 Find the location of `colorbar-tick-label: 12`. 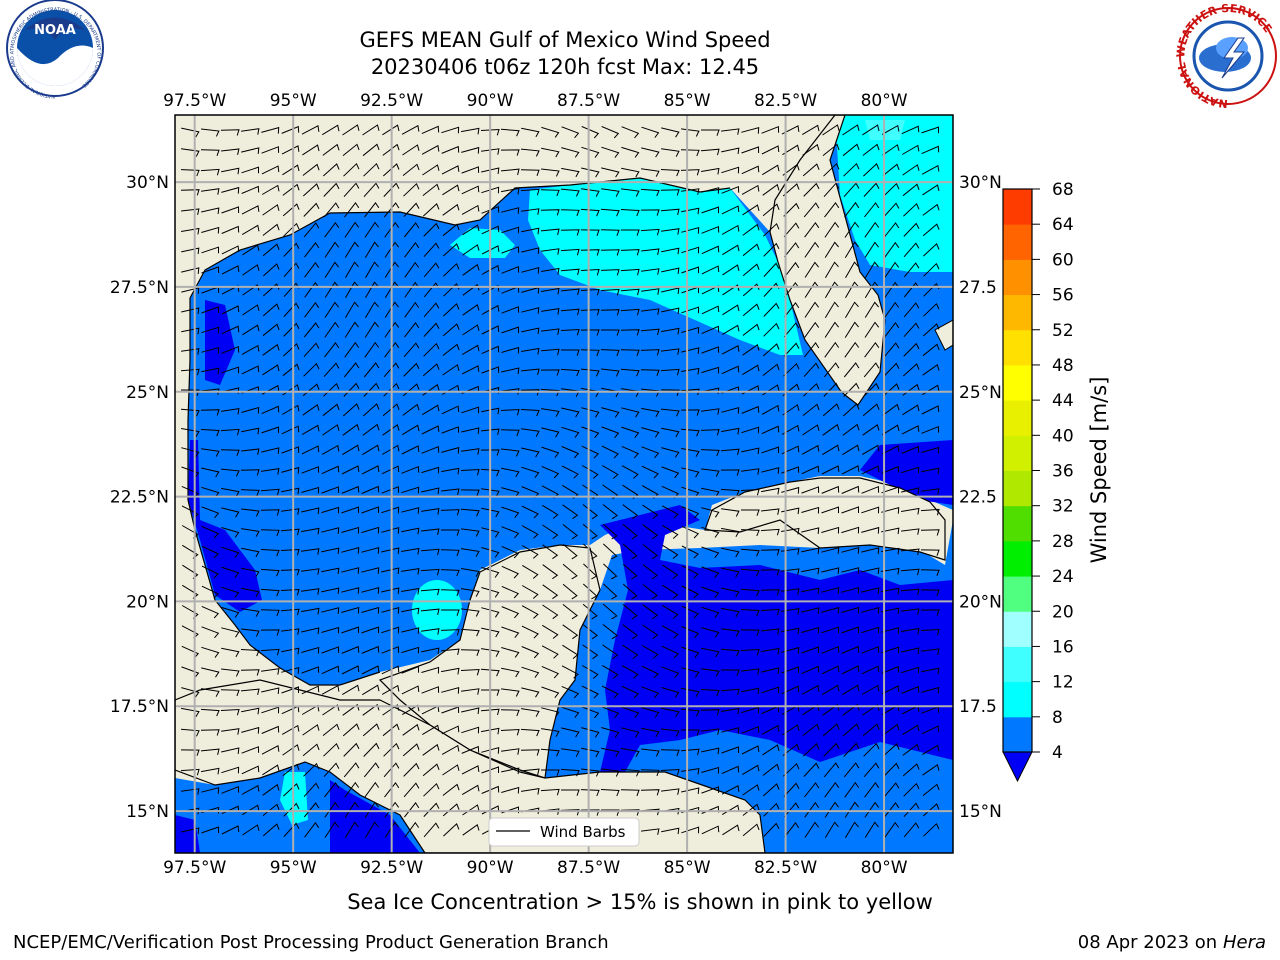

colorbar-tick-label: 12 is located at coordinates (1063, 683).